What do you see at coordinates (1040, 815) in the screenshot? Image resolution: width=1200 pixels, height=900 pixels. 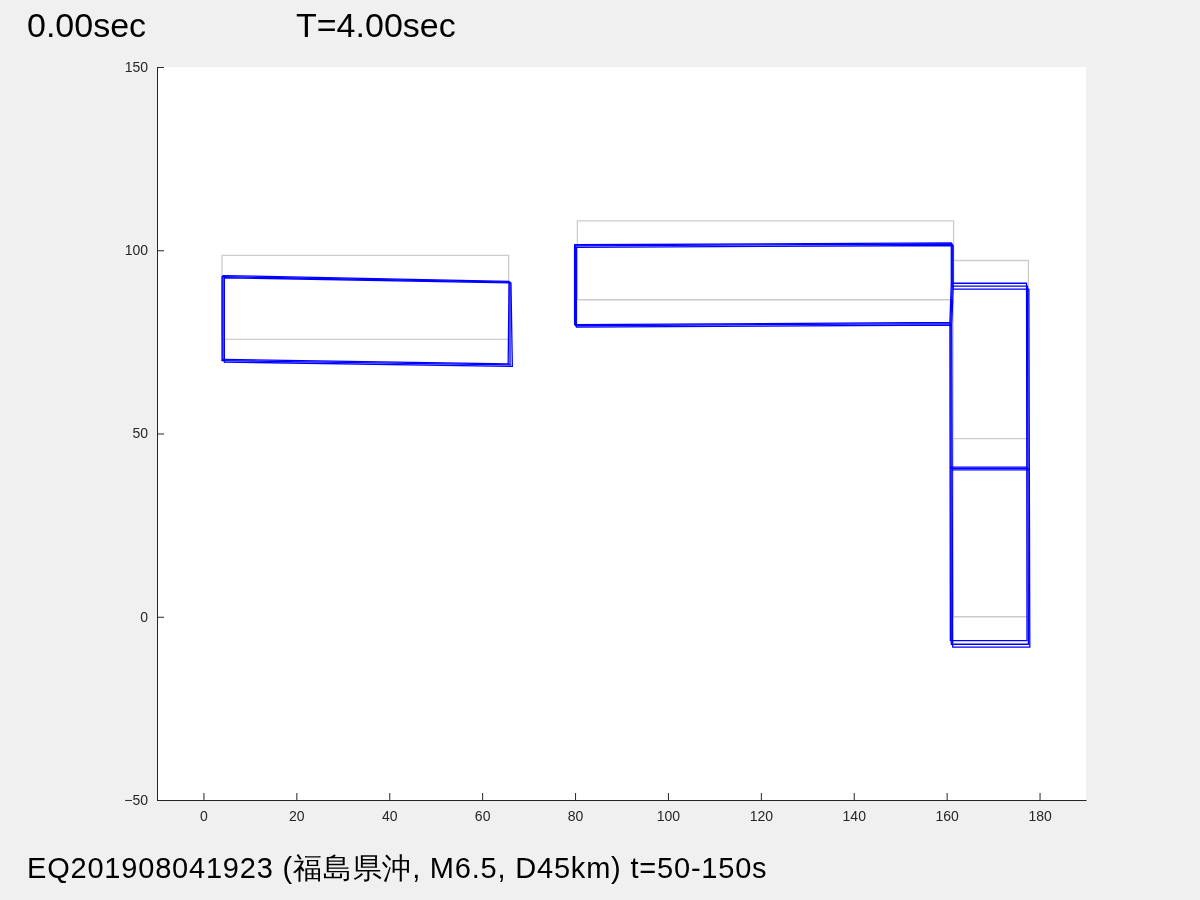 I see `x-tick-label: 180` at bounding box center [1040, 815].